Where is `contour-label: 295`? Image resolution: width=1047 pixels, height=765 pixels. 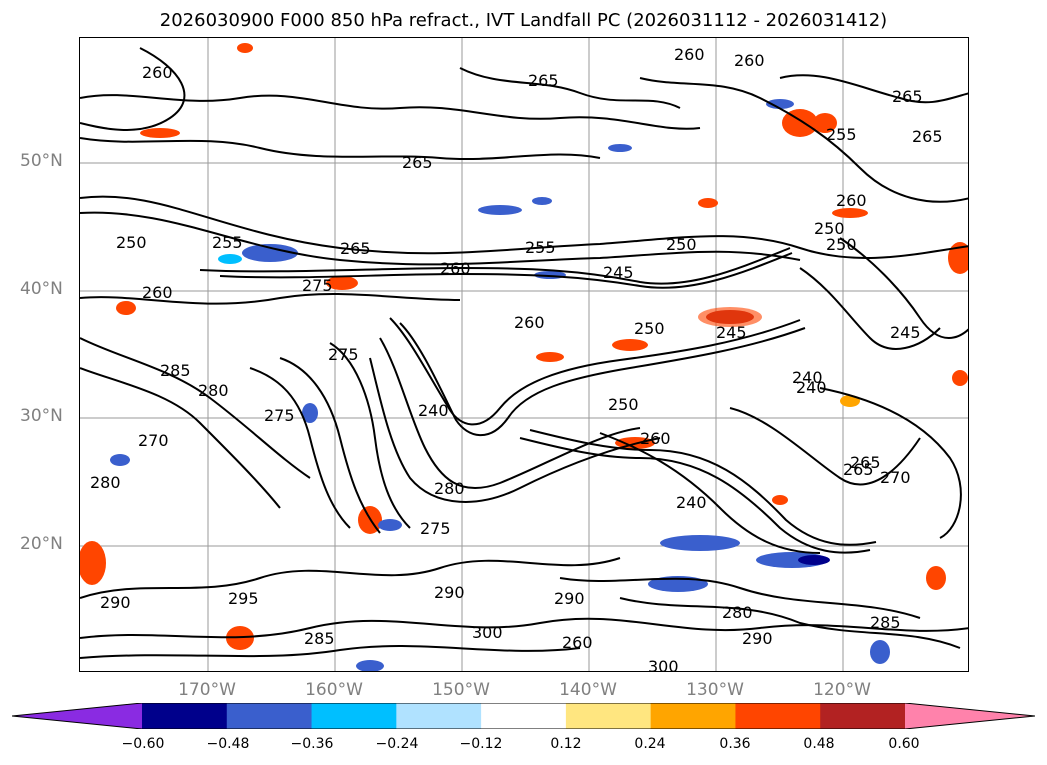 contour-label: 295 is located at coordinates (243, 598).